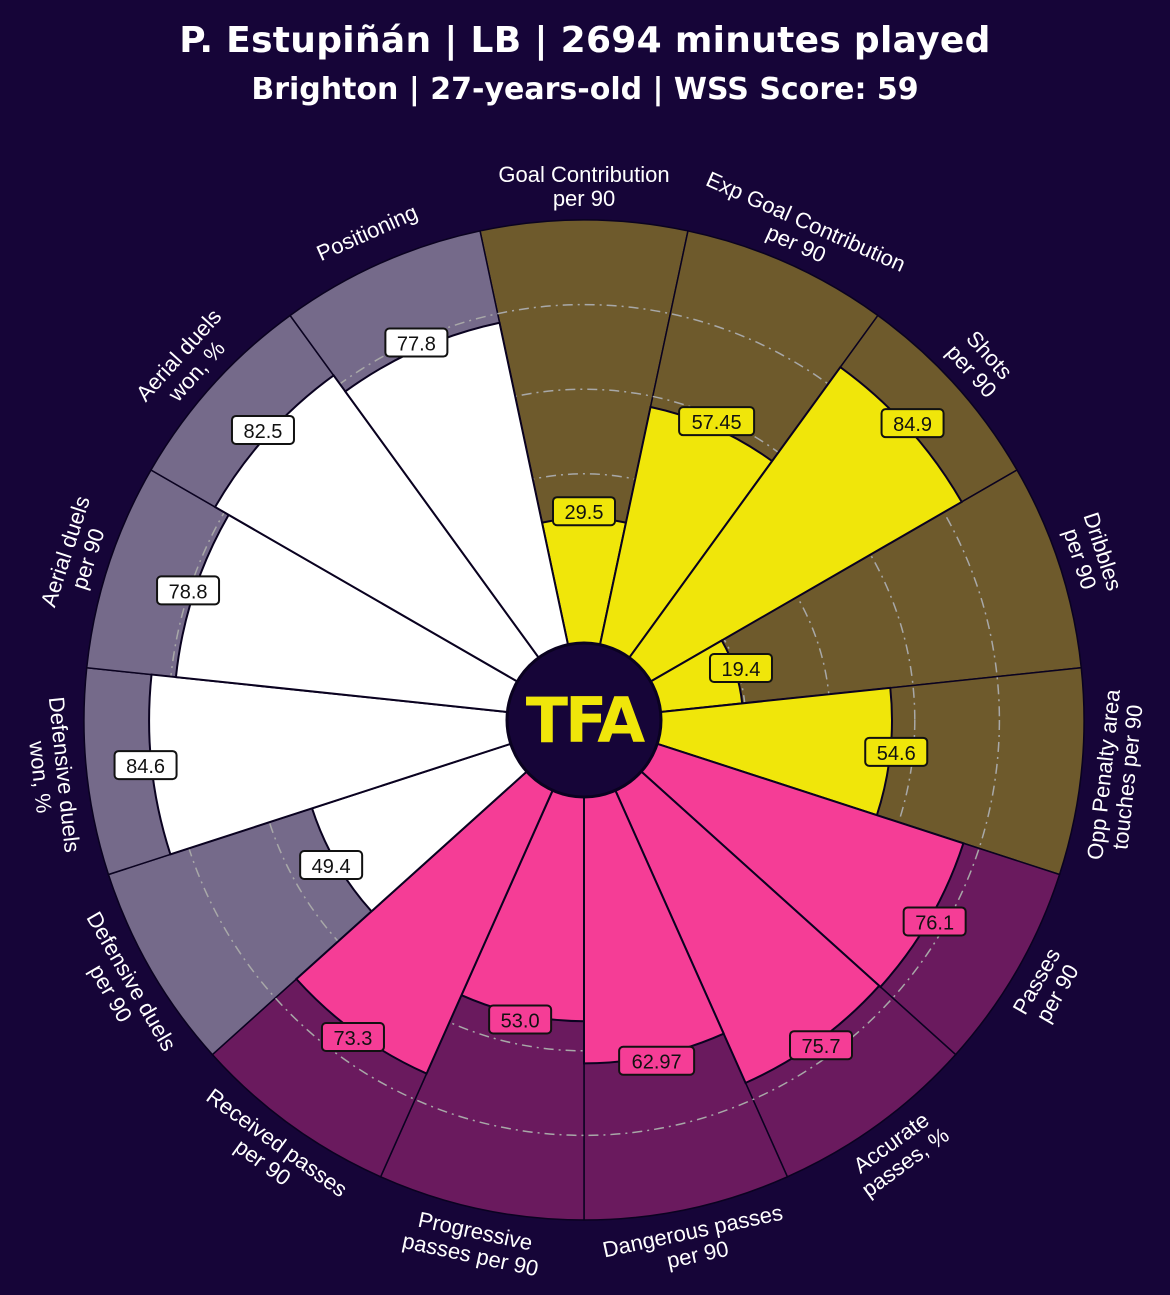  I want to click on svg-text: Defensive duelswon, %, so click(52, 775).